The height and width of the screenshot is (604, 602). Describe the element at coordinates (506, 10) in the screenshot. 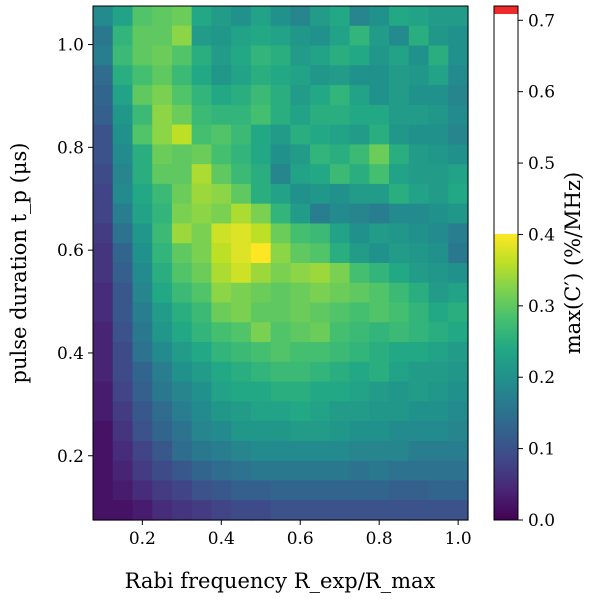

I see `colorbar-overflow-marker` at that location.